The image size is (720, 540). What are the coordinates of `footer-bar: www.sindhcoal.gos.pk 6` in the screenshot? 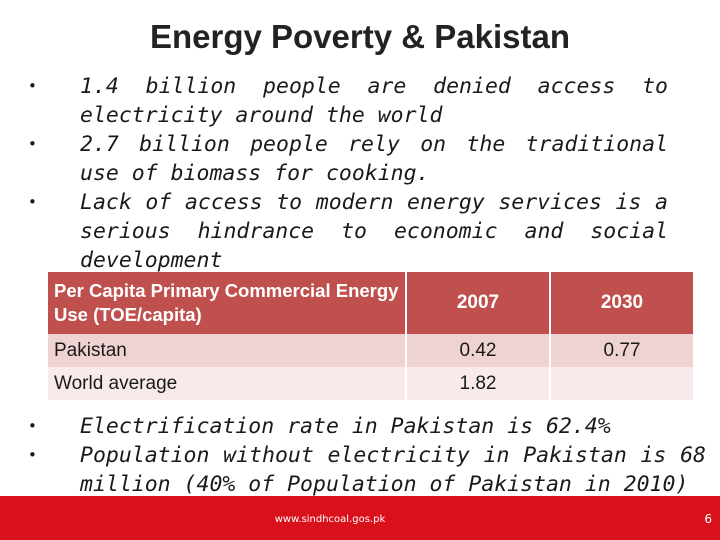 It's located at (360, 518).